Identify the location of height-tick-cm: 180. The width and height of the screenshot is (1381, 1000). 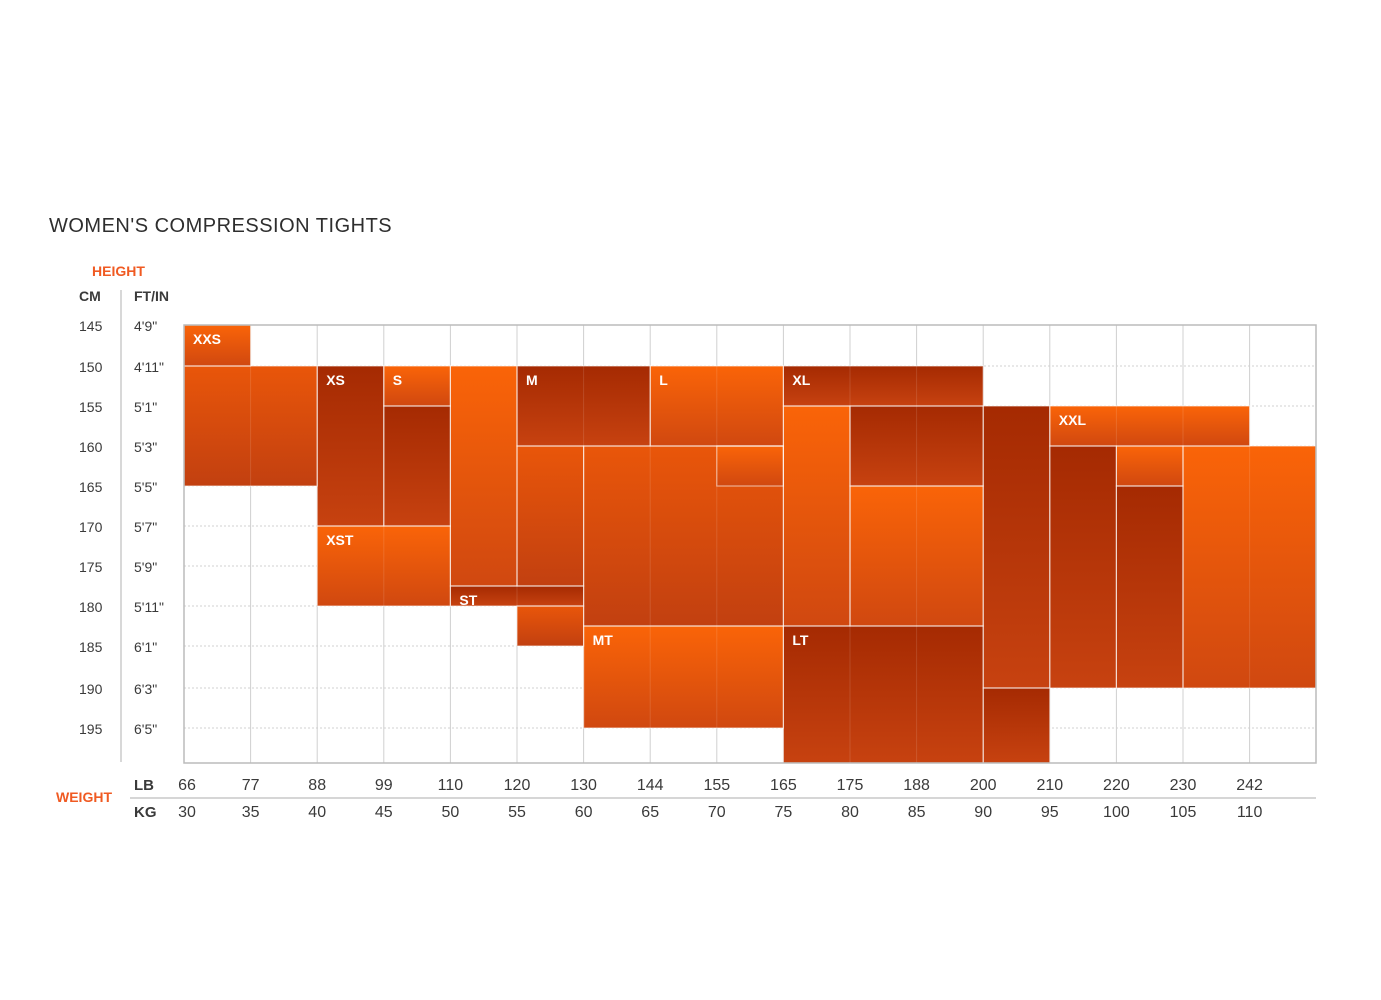
(91, 607).